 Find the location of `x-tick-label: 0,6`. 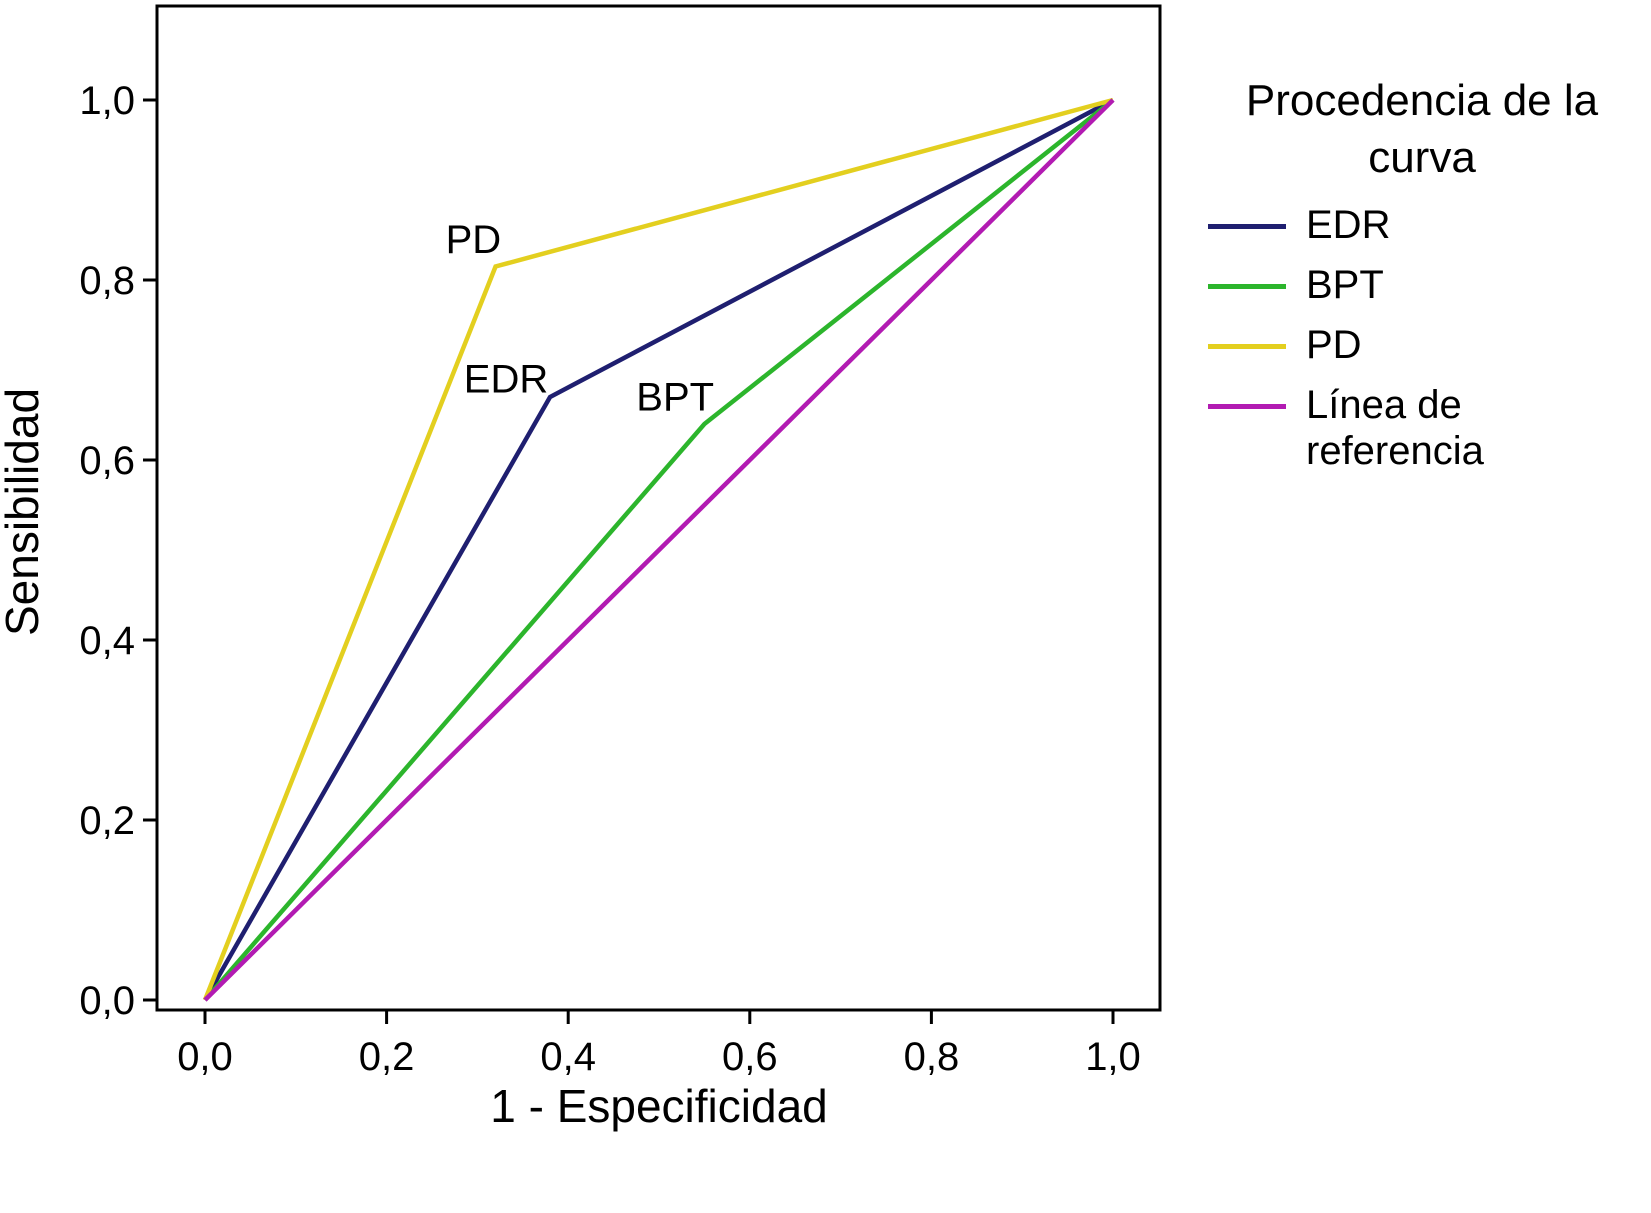

x-tick-label: 0,6 is located at coordinates (750, 1057).